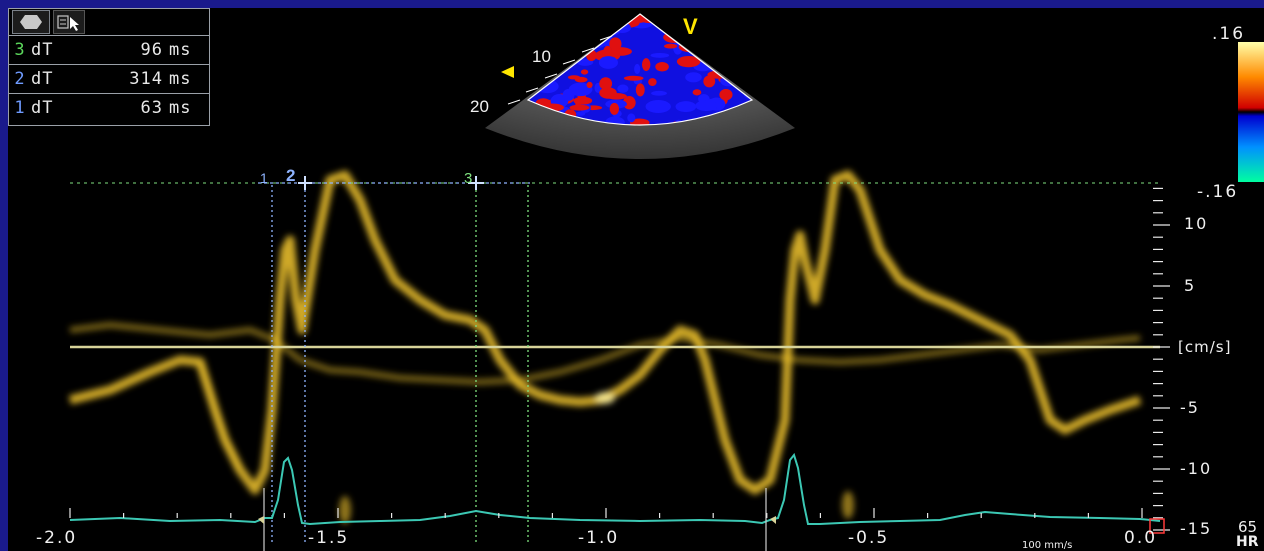 The image size is (1264, 551). I want to click on x-tick-label: -2.0, so click(57, 538).